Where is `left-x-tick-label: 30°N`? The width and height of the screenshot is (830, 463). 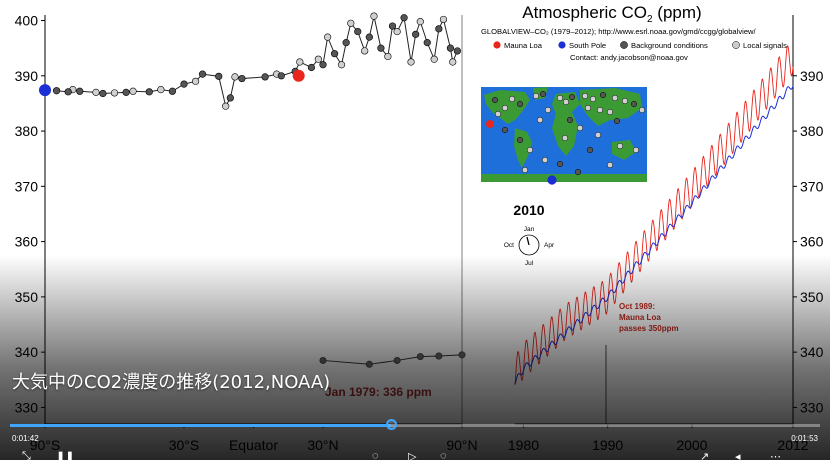
left-x-tick-label: 30°N is located at coordinates (322, 445).